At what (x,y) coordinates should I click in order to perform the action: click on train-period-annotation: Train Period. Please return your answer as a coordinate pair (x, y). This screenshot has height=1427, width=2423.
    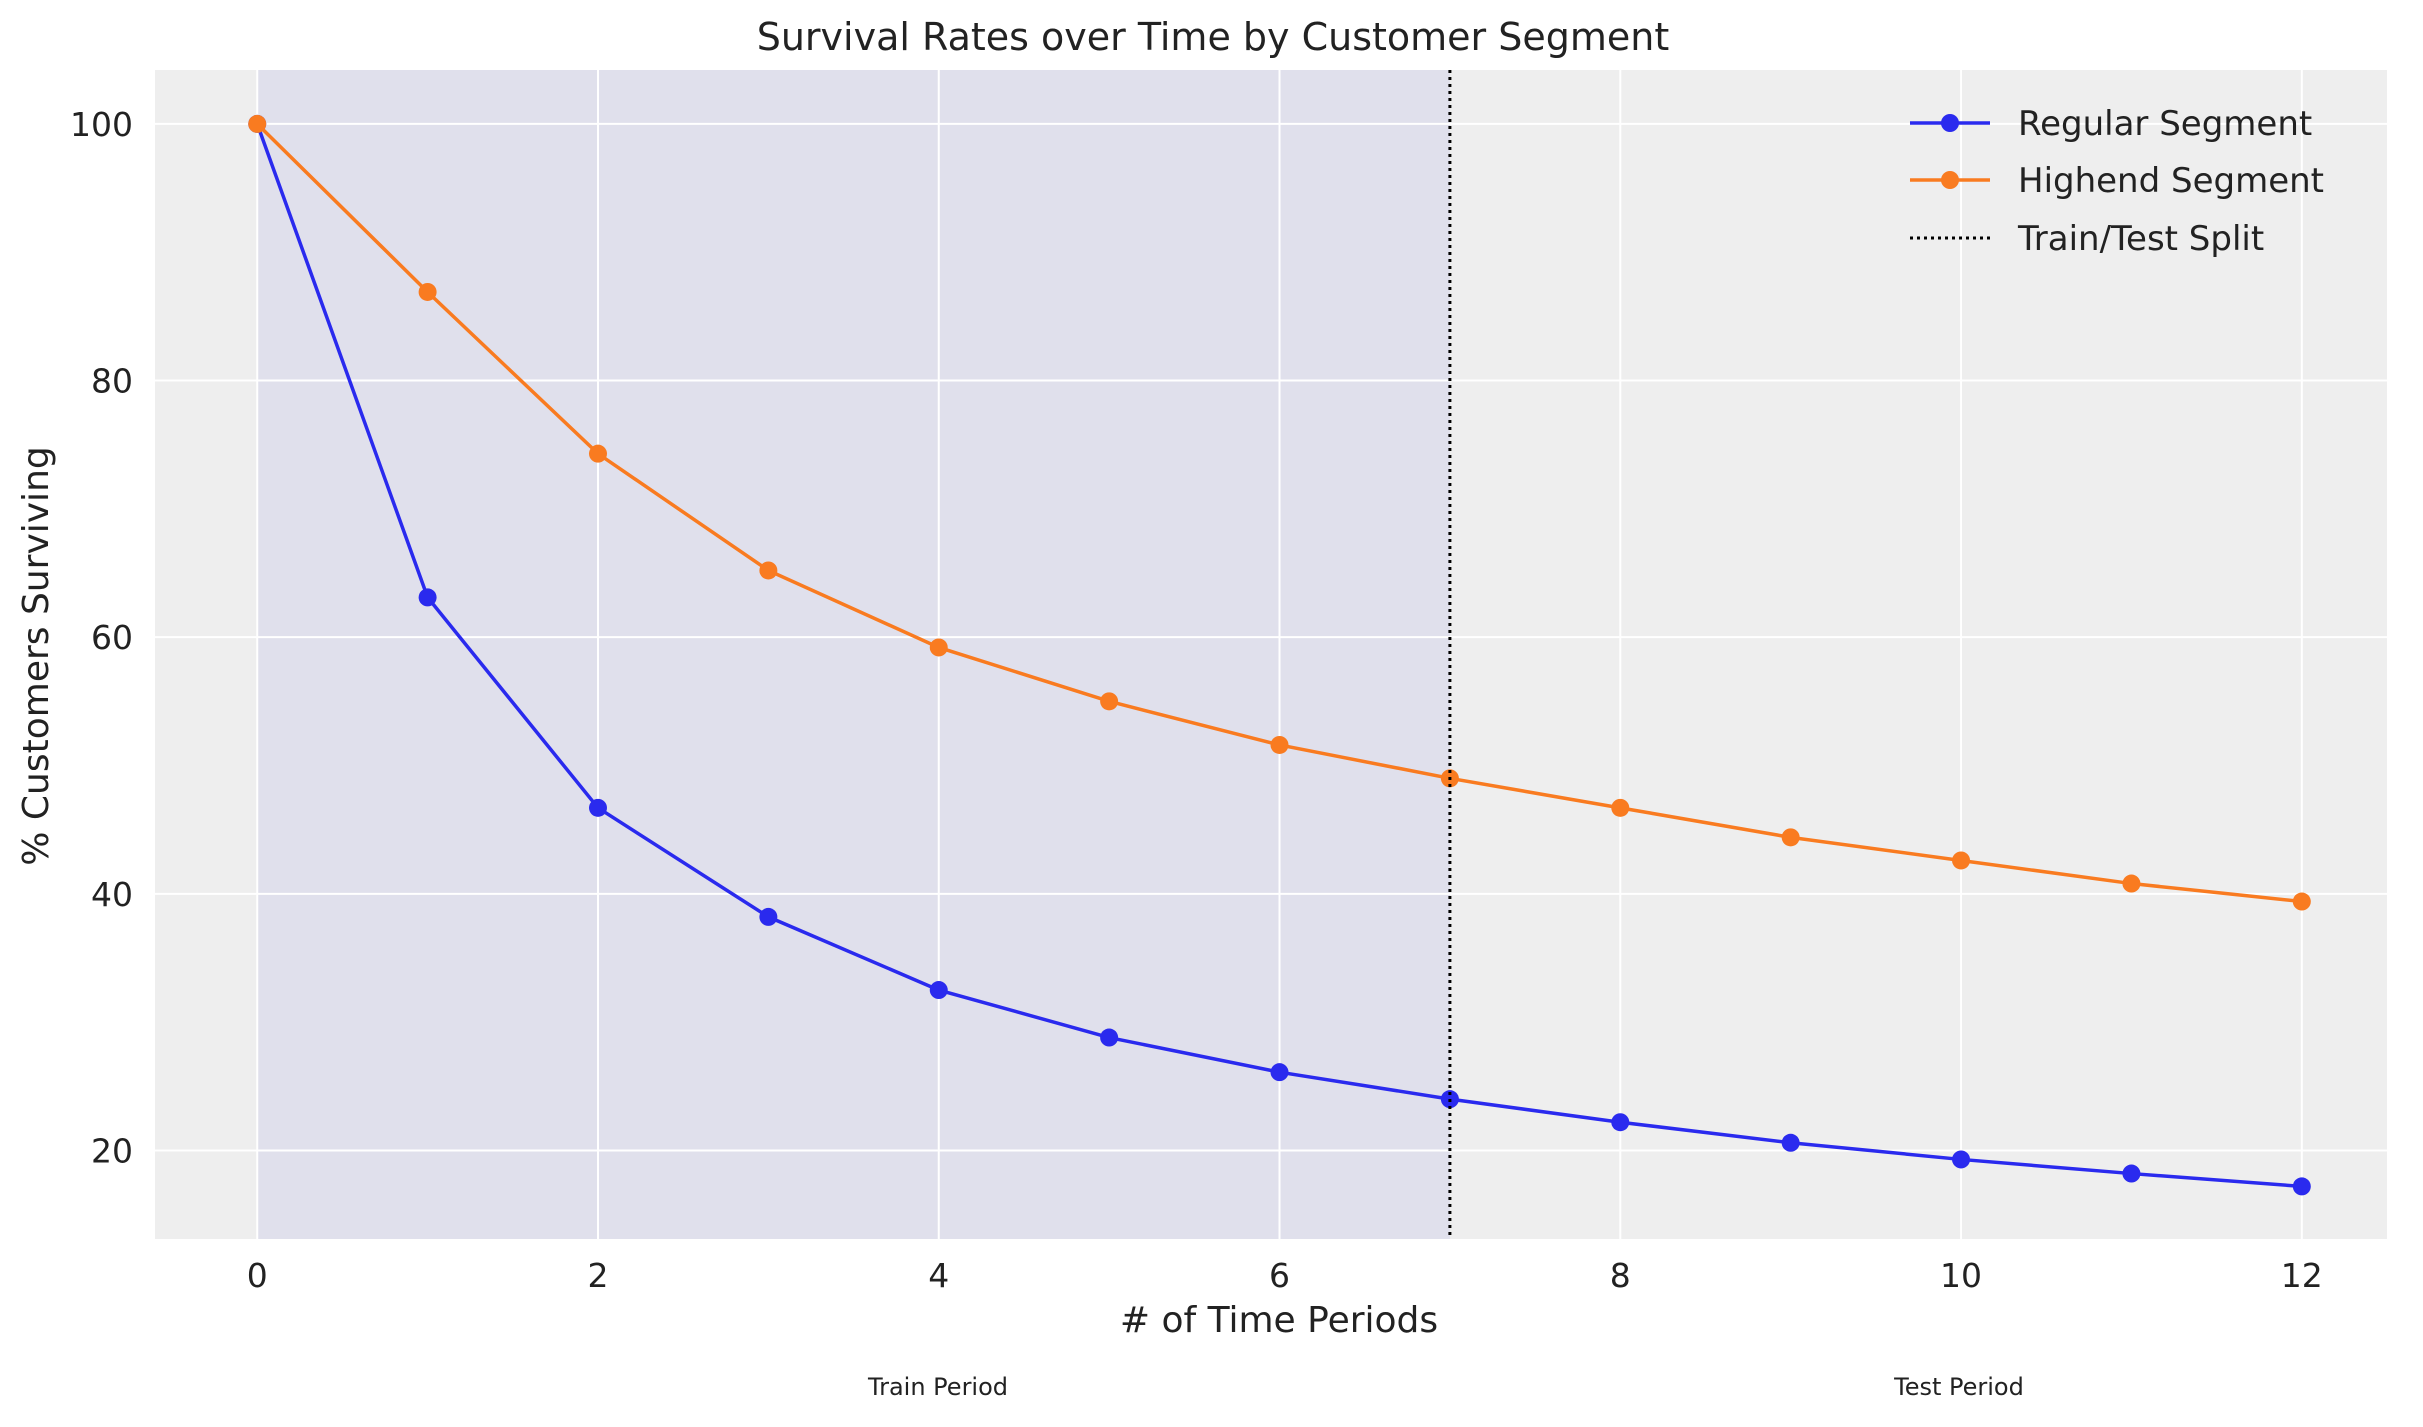
    Looking at the image, I should click on (937, 1387).